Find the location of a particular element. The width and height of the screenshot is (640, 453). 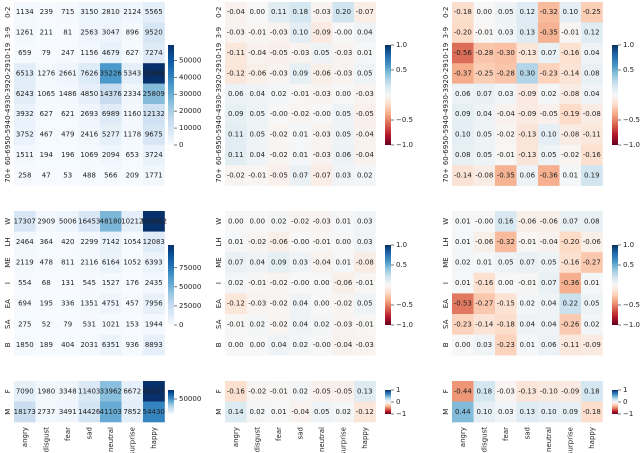

cell-label: 2124 is located at coordinates (132, 12).